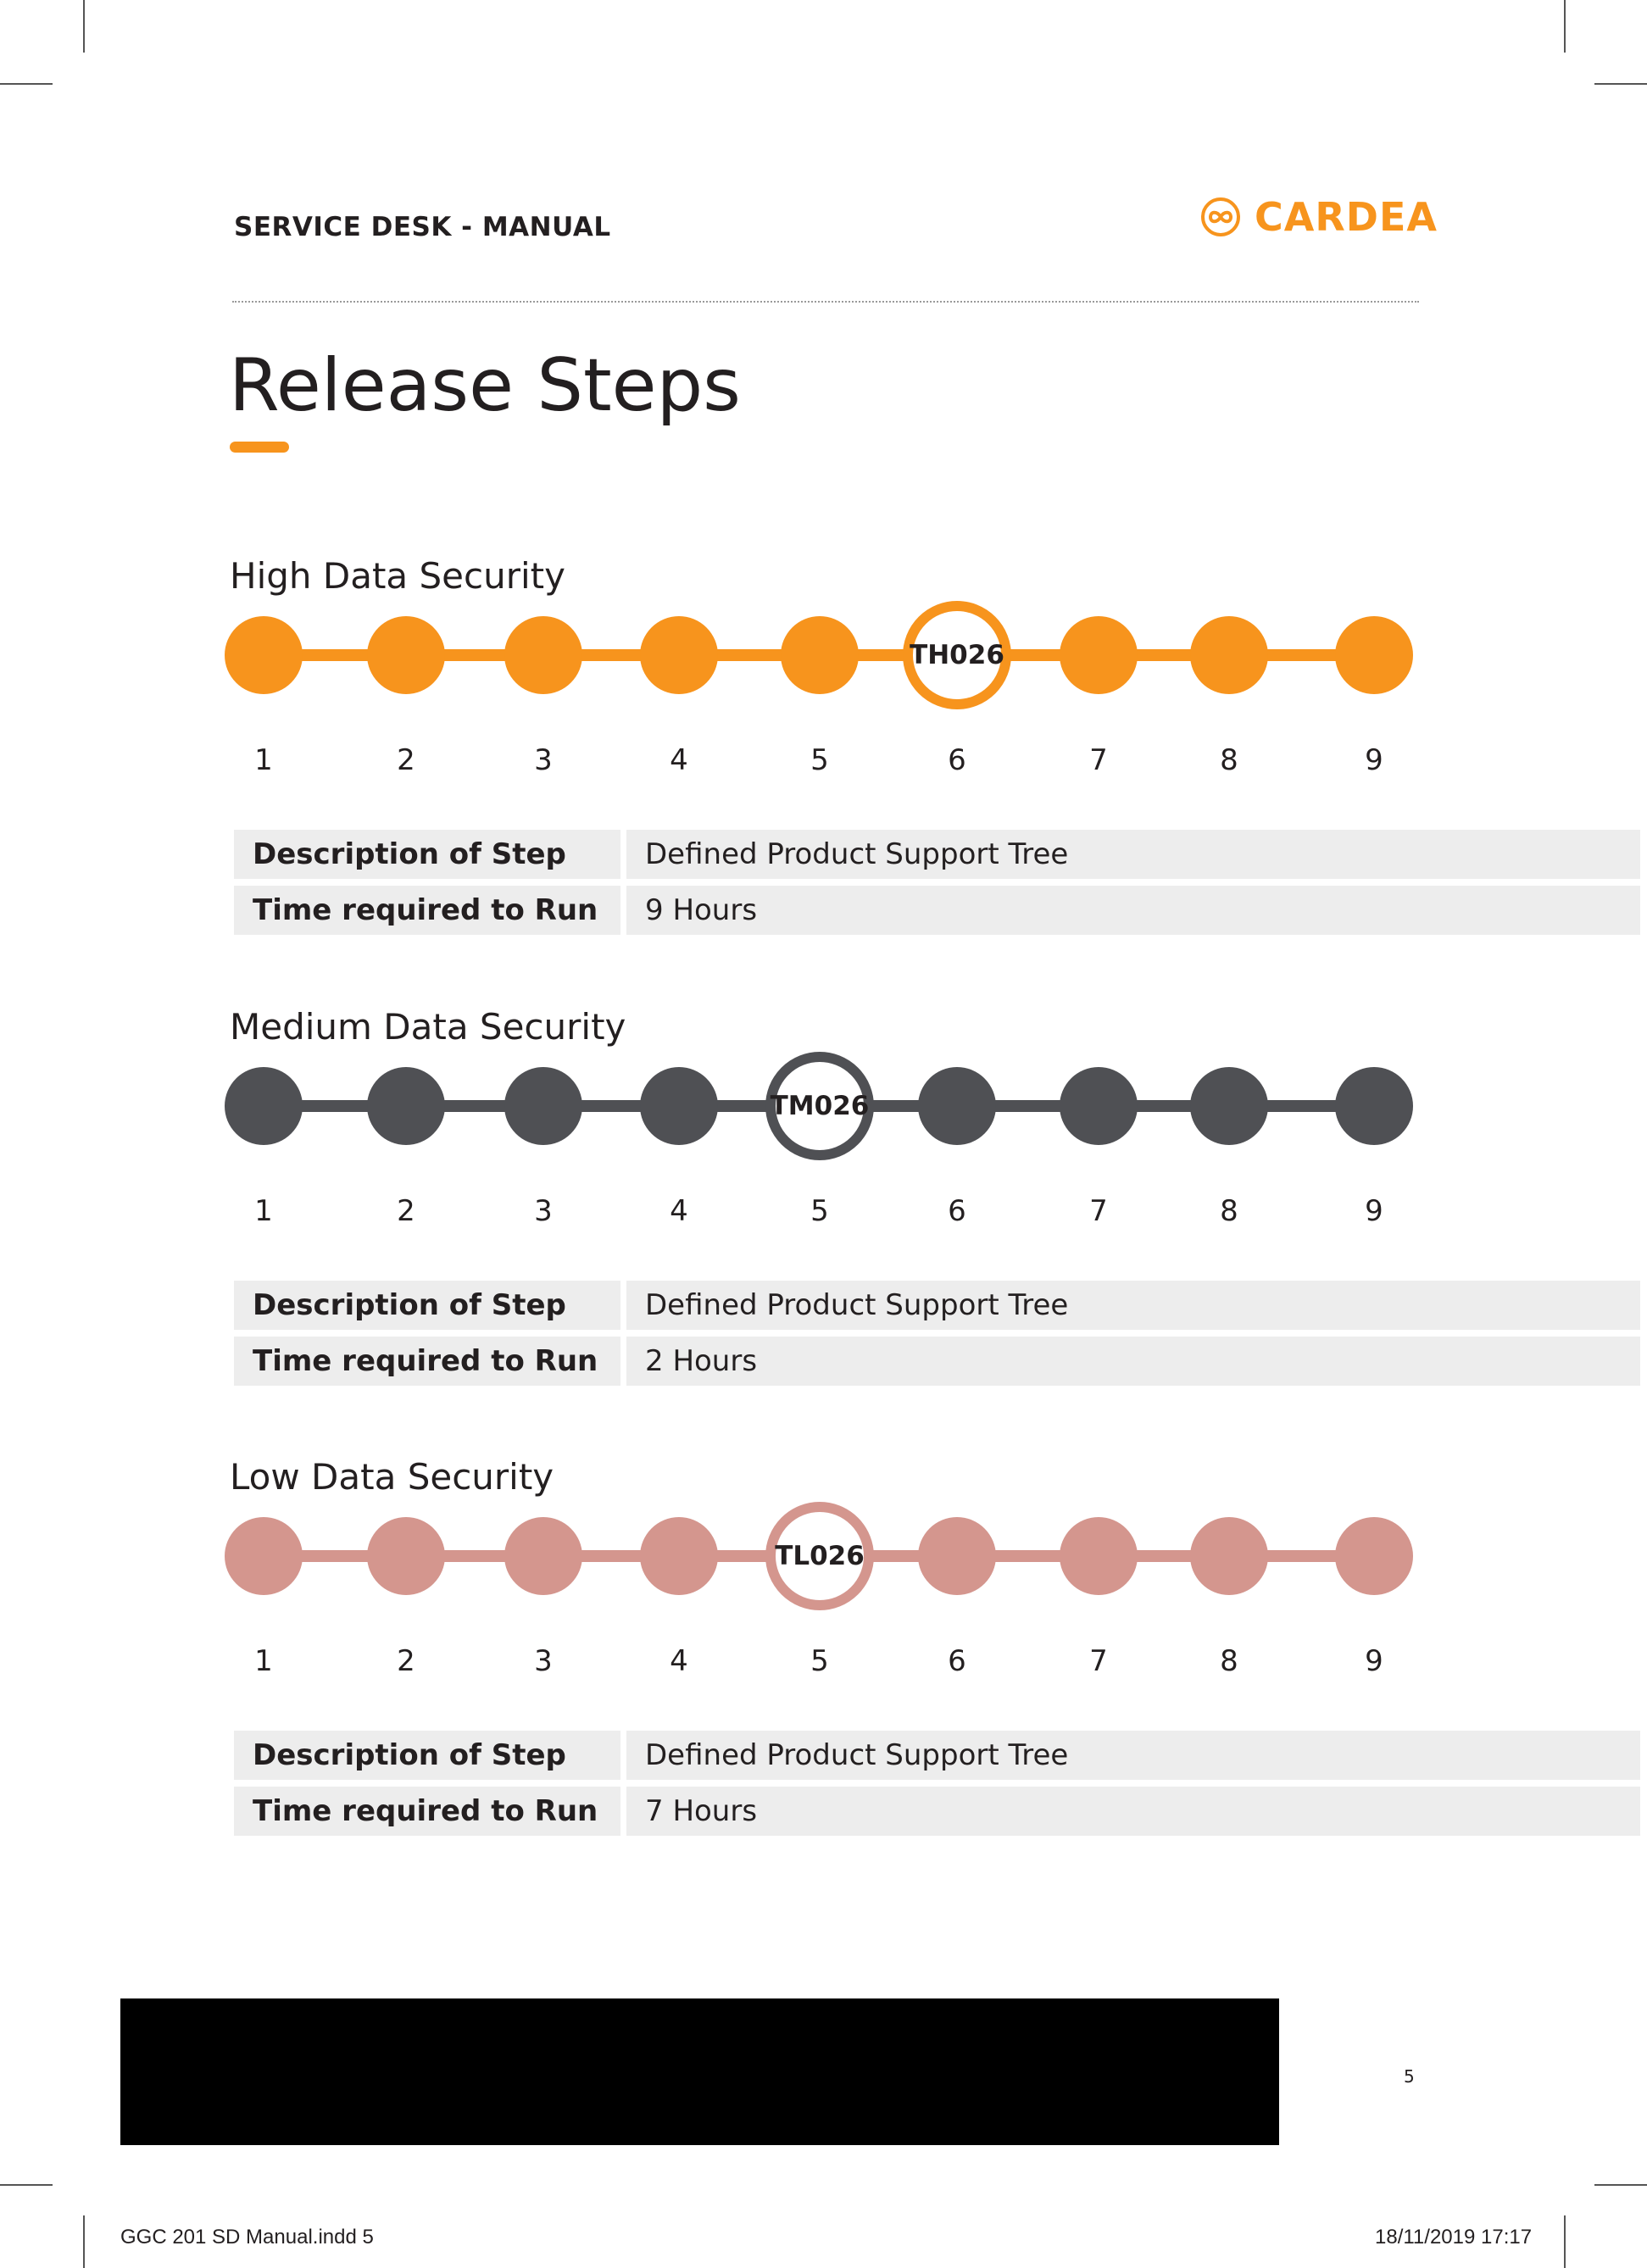 The image size is (1647, 2268). I want to click on section-title: High Data Security, so click(397, 576).